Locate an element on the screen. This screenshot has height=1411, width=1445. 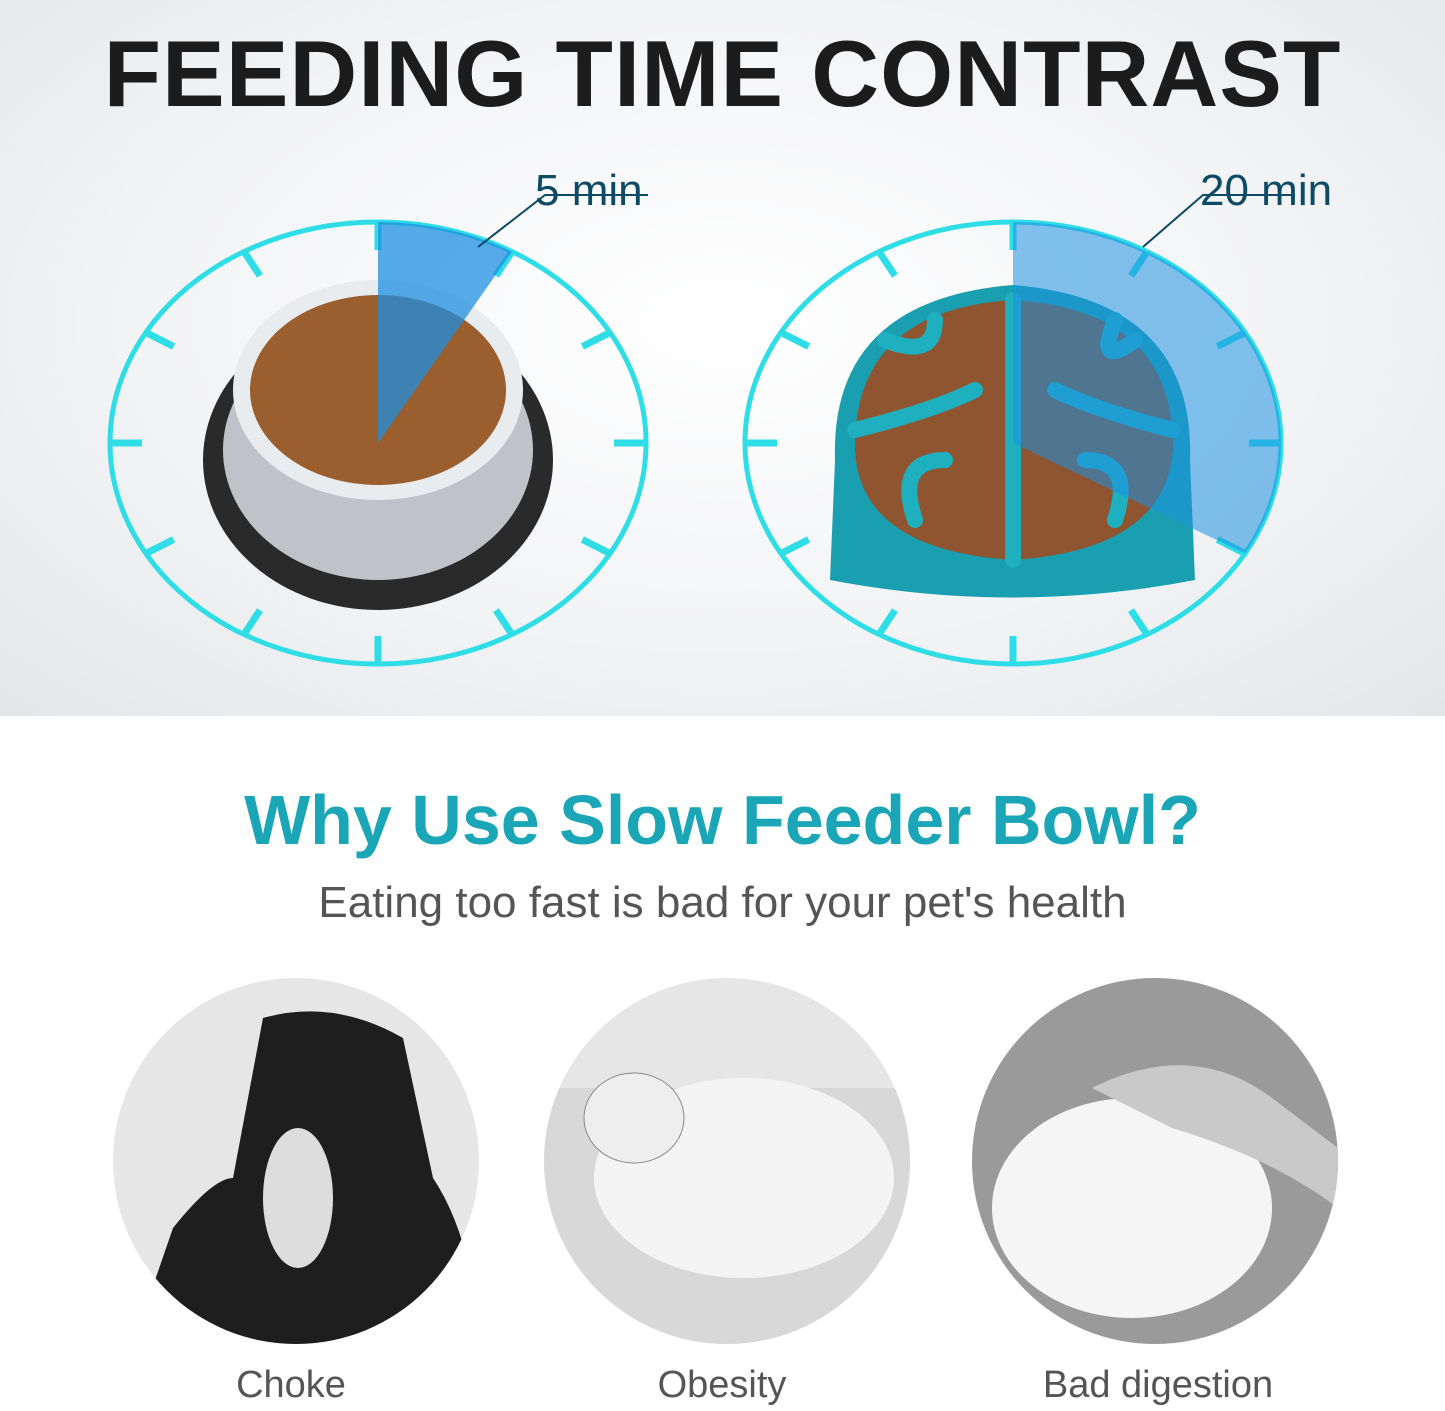
slow-bowl-dial is located at coordinates (1018, 430).